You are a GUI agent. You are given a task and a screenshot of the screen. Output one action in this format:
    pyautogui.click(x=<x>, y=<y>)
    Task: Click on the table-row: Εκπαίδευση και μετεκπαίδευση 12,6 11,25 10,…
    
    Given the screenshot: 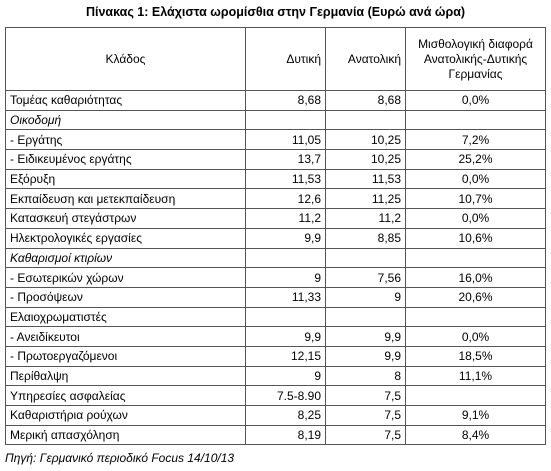 What is the action you would take?
    pyautogui.click(x=275, y=199)
    